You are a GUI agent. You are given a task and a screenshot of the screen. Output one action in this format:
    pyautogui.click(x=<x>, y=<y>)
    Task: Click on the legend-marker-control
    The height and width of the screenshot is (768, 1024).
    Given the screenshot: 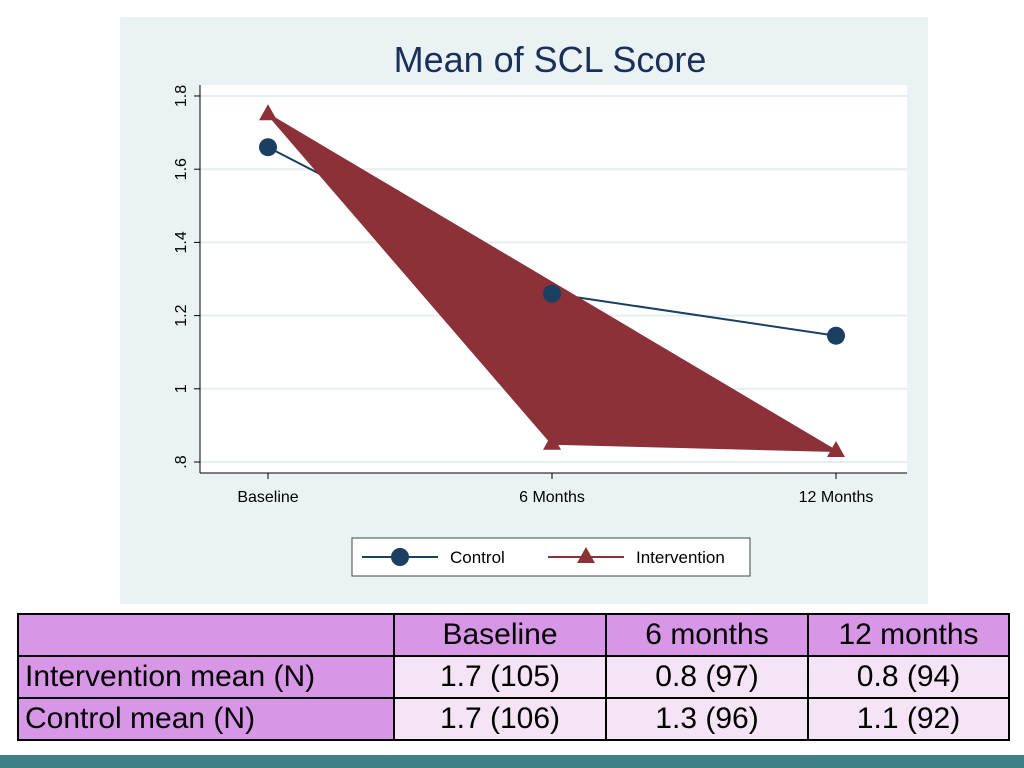 What is the action you would take?
    pyautogui.click(x=400, y=557)
    